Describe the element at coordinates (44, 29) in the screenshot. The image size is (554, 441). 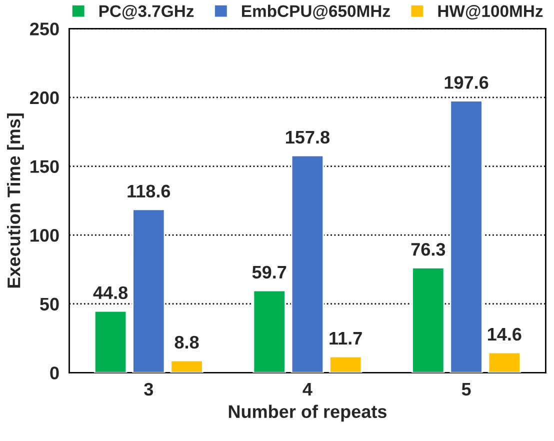
I see `y-tick-label: 250` at that location.